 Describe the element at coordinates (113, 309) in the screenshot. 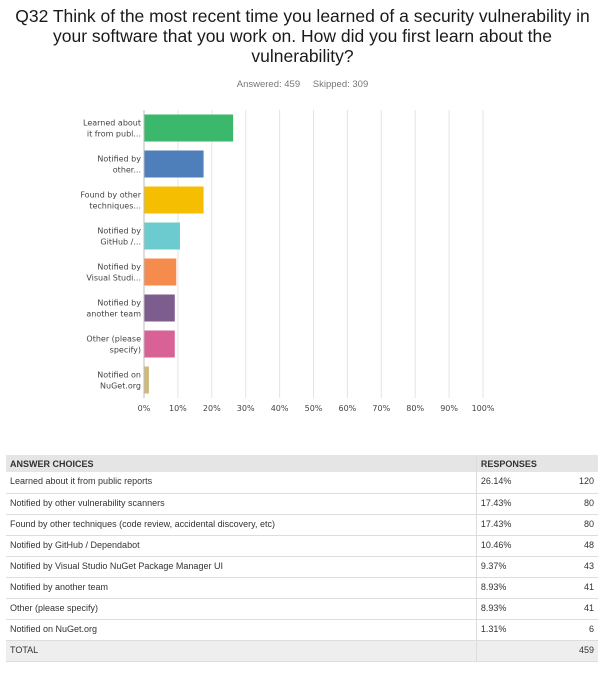

I see `category-label: Notified by another team` at that location.